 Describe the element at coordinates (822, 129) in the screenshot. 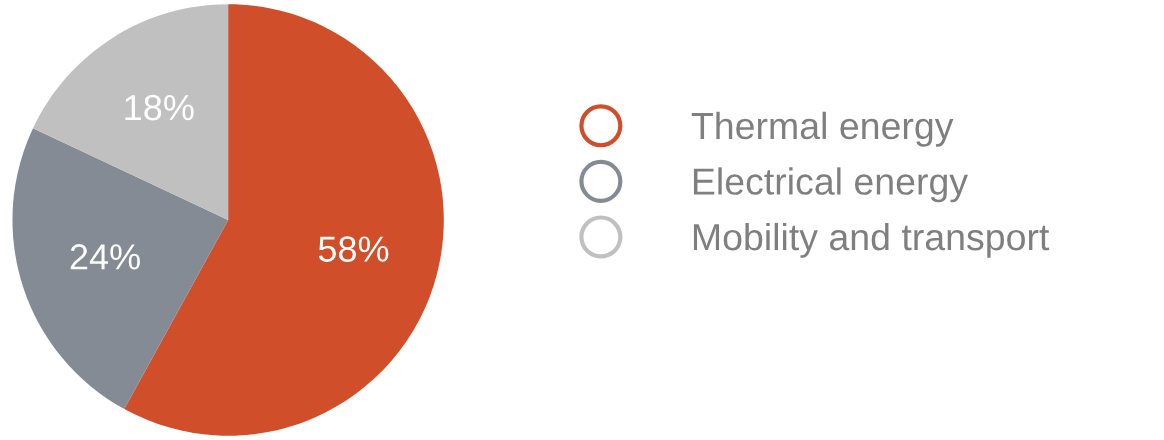

I see `legend-label: Thermal energy` at that location.